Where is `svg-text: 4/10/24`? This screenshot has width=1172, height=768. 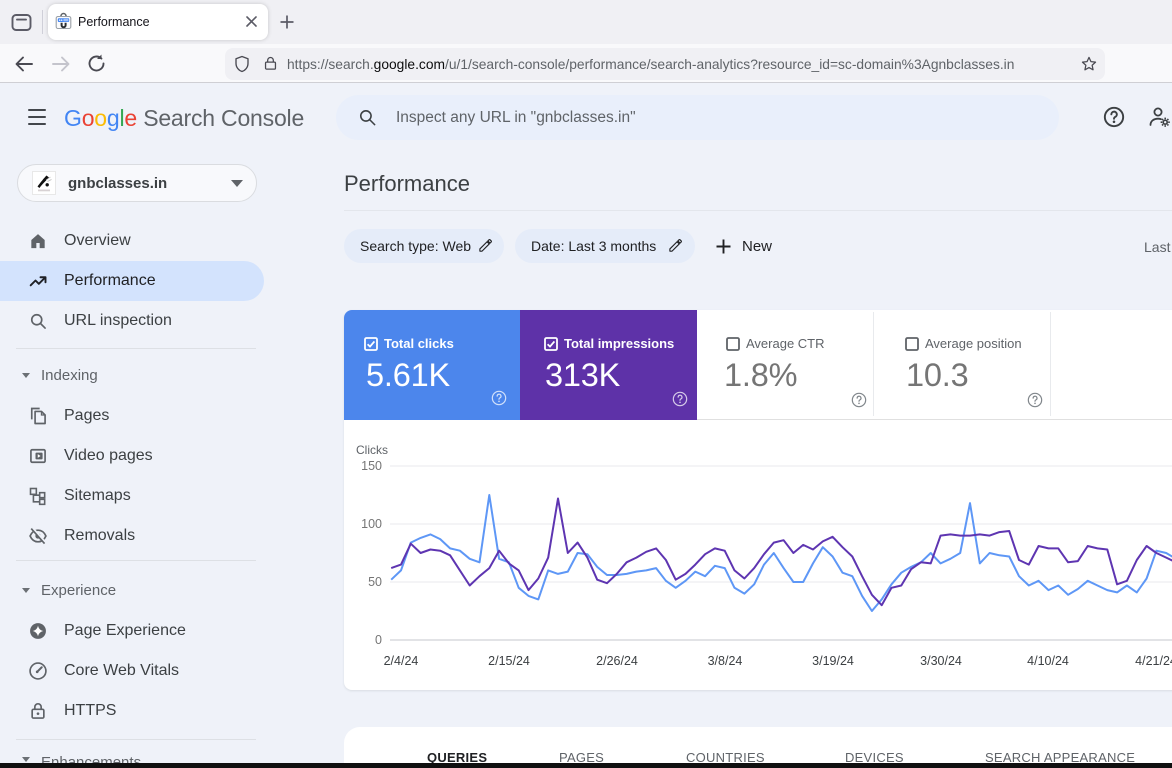 svg-text: 4/10/24 is located at coordinates (1048, 661).